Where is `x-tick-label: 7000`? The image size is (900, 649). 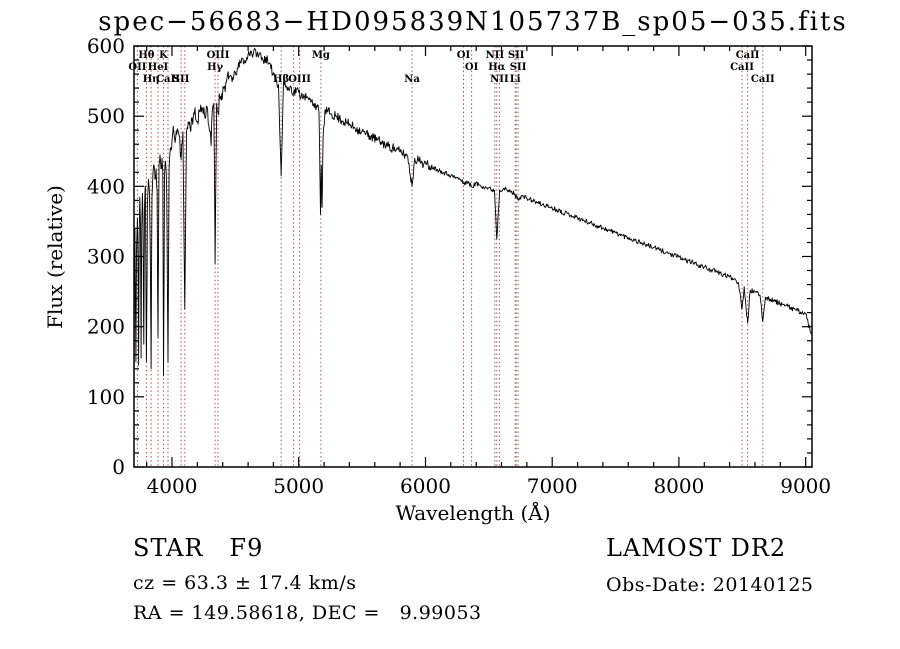
x-tick-label: 7000 is located at coordinates (552, 486).